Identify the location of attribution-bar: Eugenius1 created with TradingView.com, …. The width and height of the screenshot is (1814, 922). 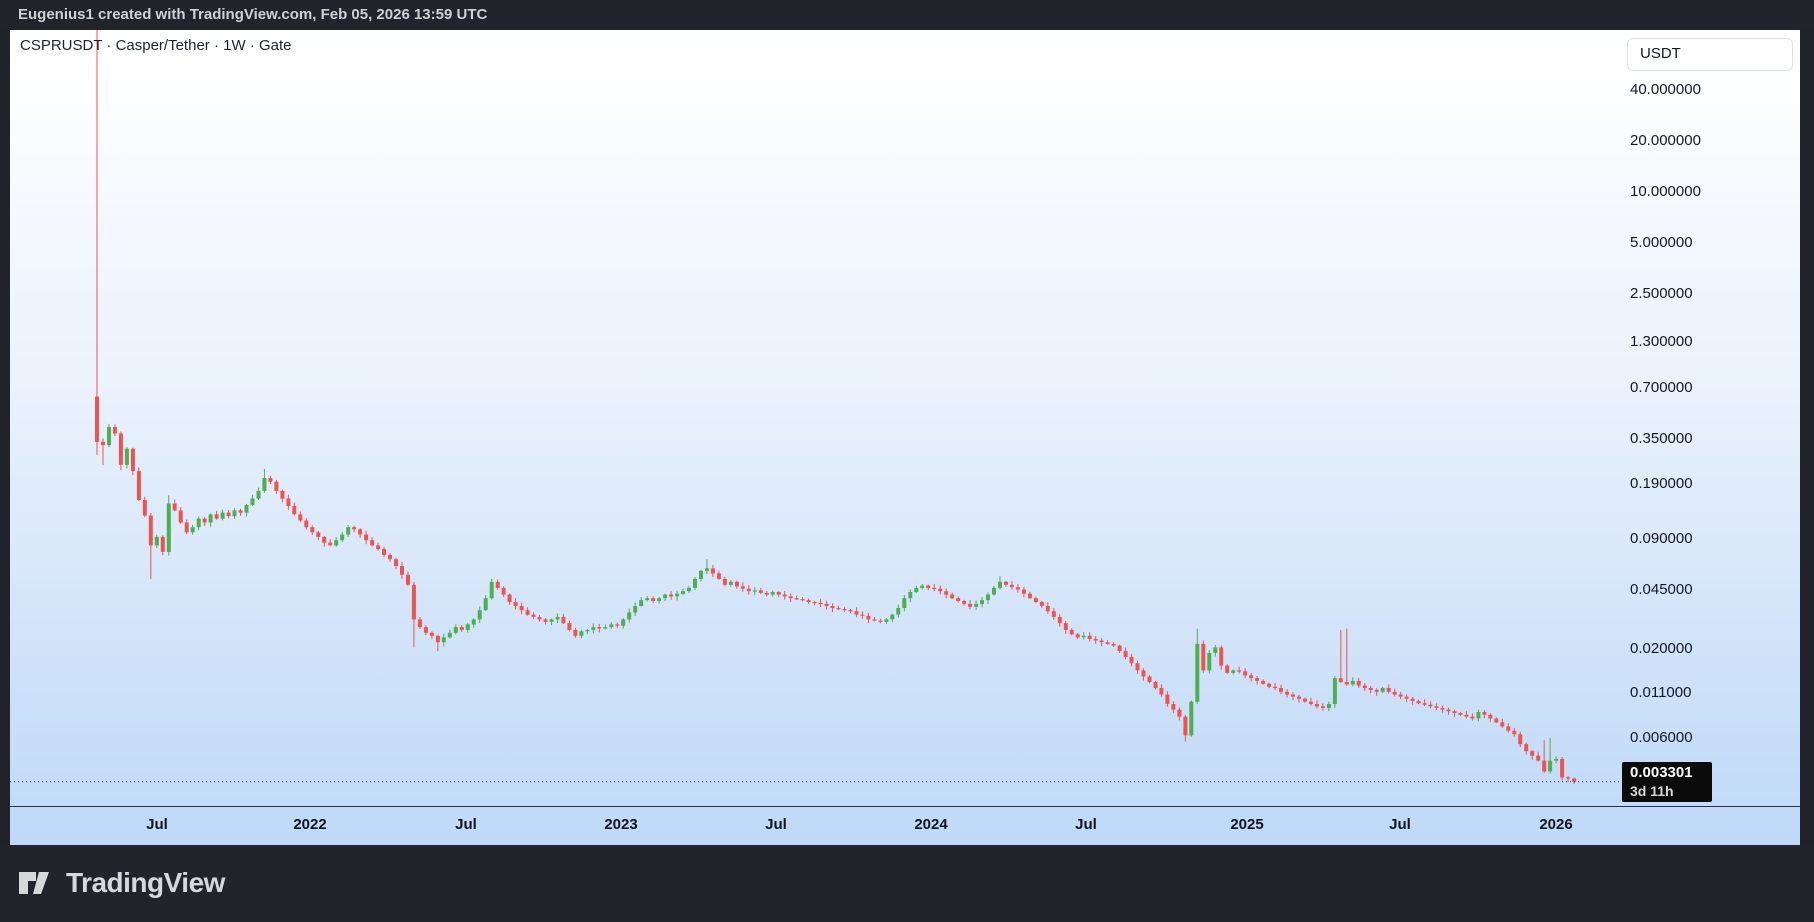
(907, 15).